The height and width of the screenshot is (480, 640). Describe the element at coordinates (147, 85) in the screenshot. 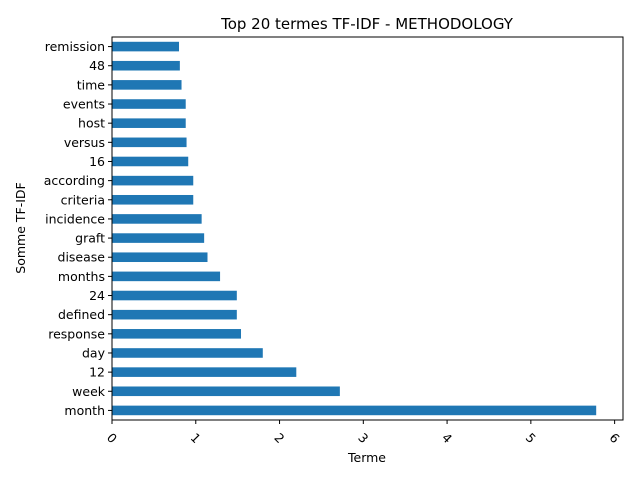

I see `bar-time` at that location.